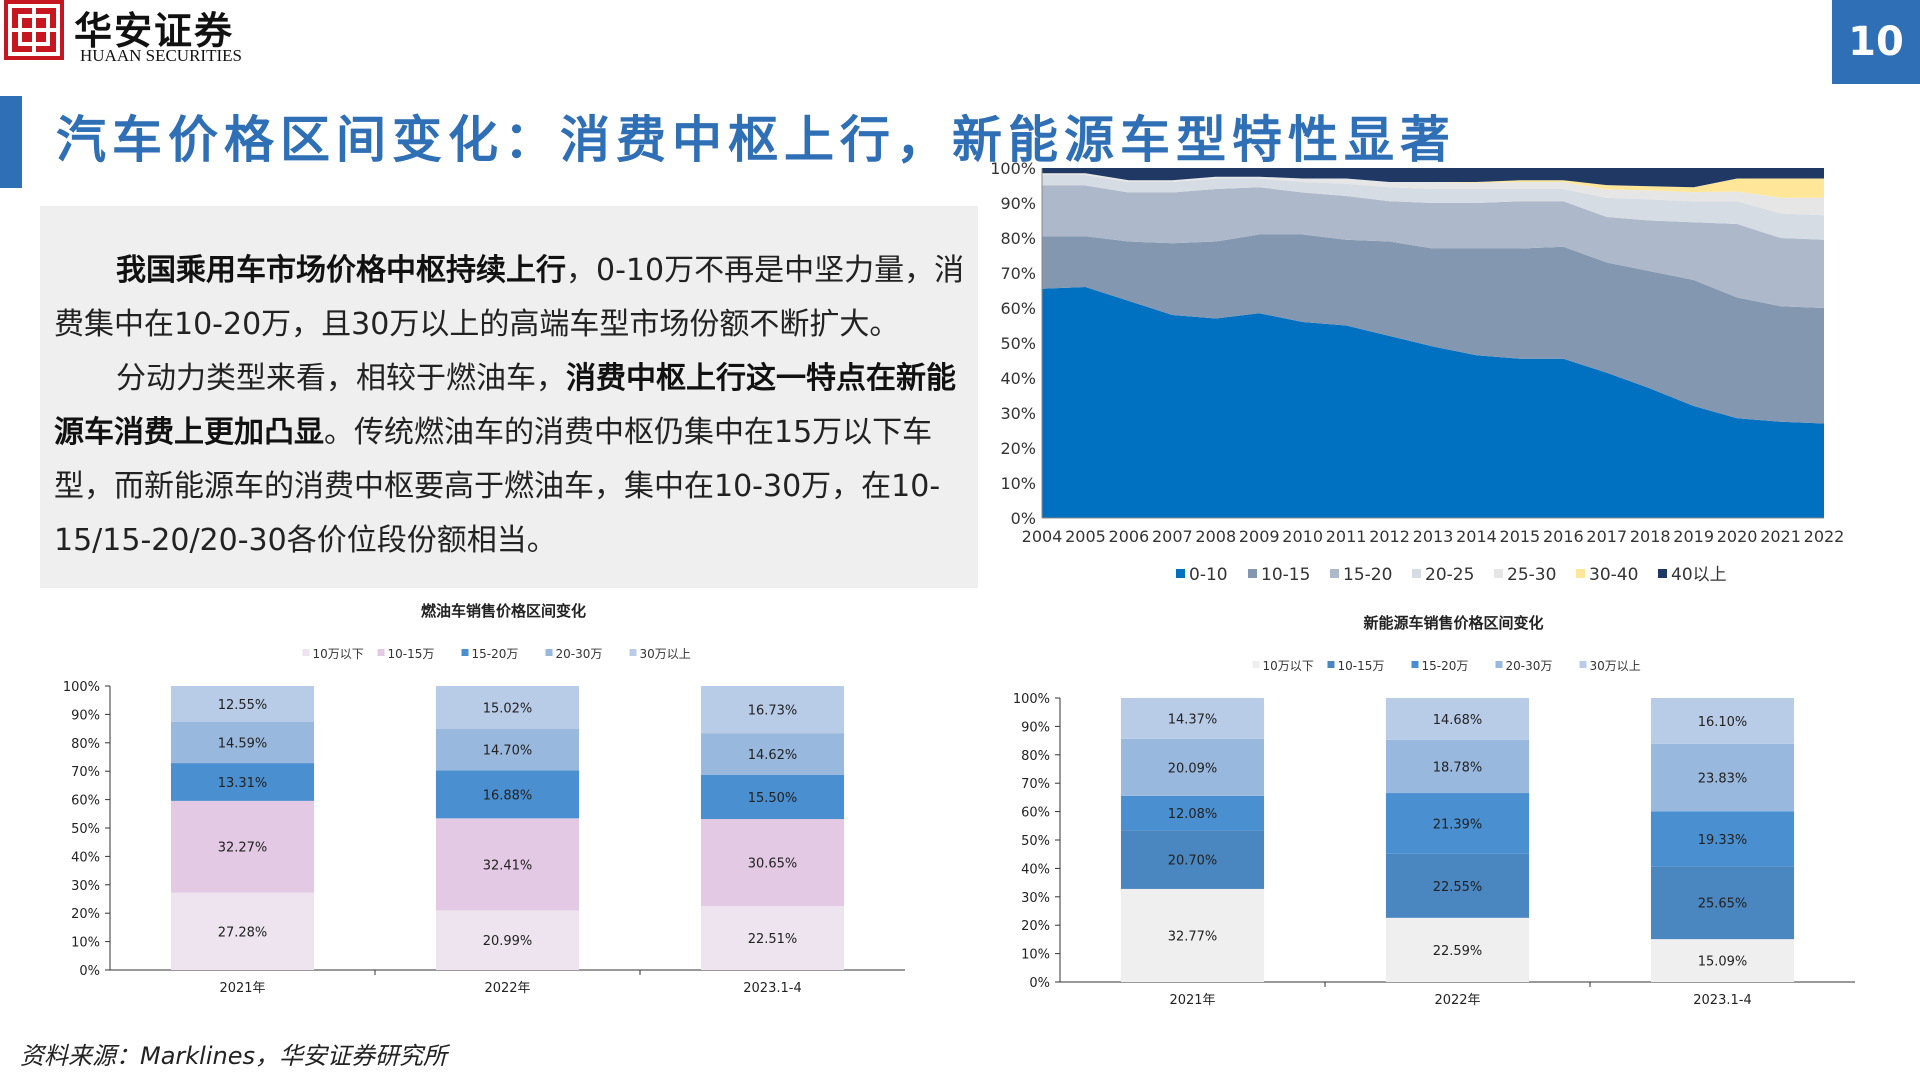 Image resolution: width=1920 pixels, height=1080 pixels. I want to click on x-tick-label: 2013, so click(1433, 536).